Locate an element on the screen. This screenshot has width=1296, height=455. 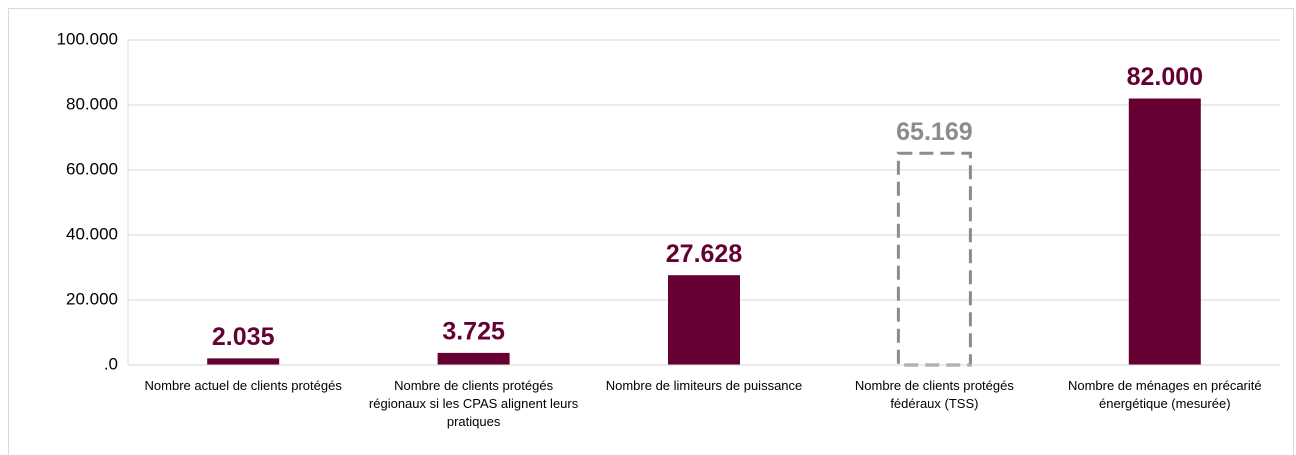
data-label: 2.035 is located at coordinates (243, 337).